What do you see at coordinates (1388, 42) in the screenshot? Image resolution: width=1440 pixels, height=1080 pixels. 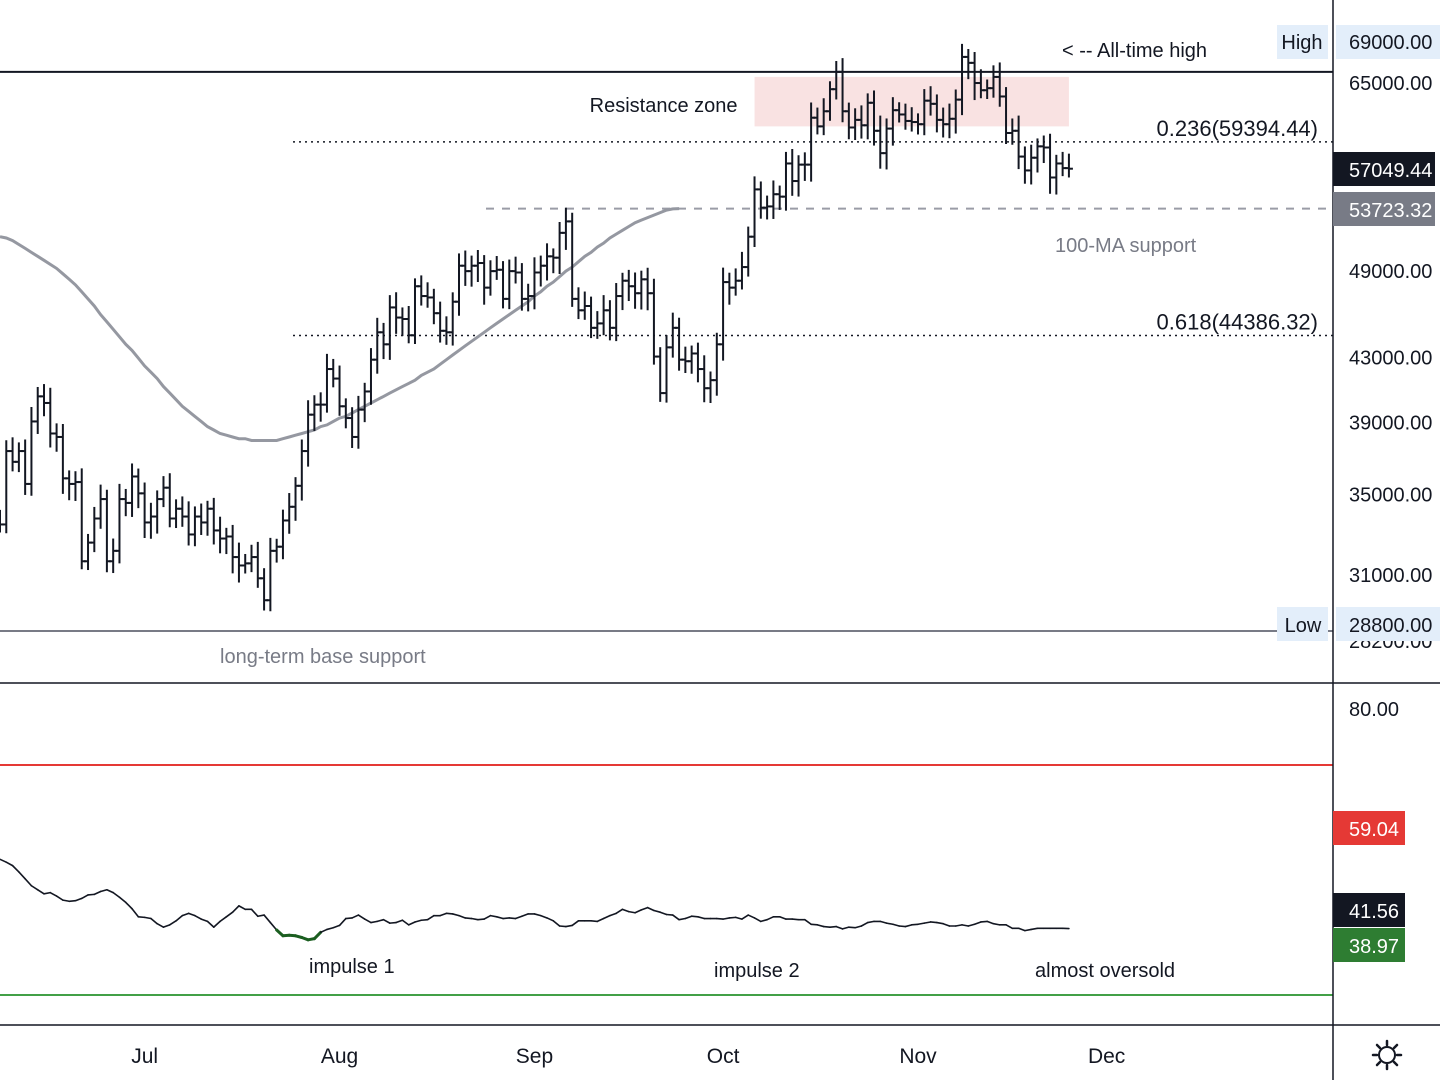 I see `high-tag-value-box` at bounding box center [1388, 42].